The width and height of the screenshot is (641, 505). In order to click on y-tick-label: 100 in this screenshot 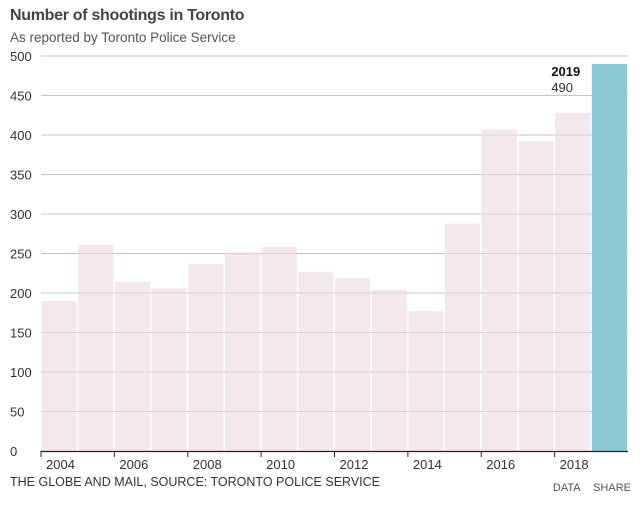, I will do `click(21, 372)`.